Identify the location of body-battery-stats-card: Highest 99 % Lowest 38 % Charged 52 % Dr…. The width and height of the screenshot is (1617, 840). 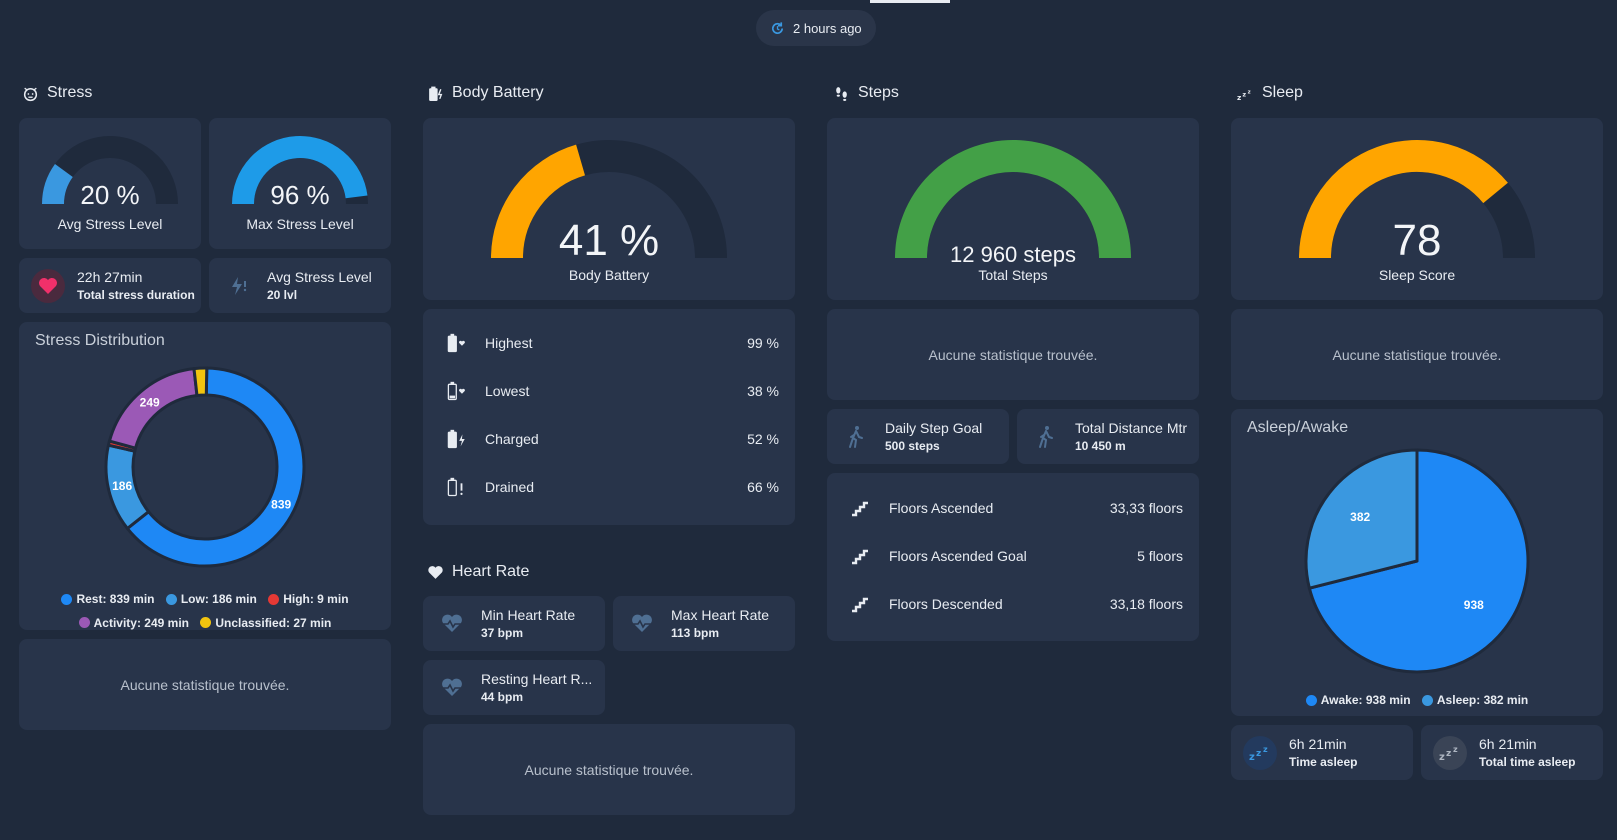
(609, 417).